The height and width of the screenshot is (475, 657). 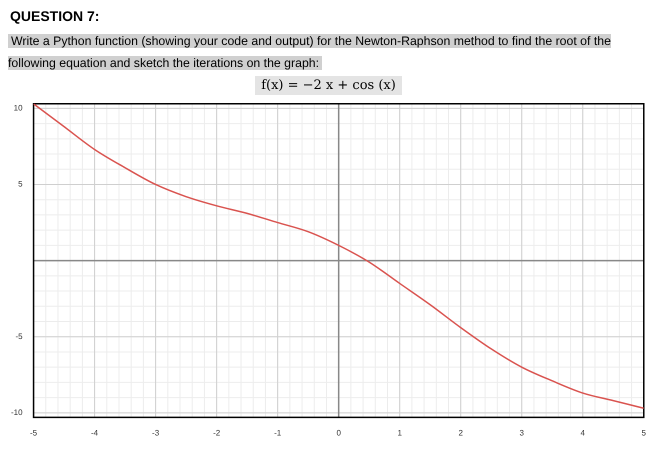 What do you see at coordinates (17, 413) in the screenshot?
I see `y-tick-label: -10` at bounding box center [17, 413].